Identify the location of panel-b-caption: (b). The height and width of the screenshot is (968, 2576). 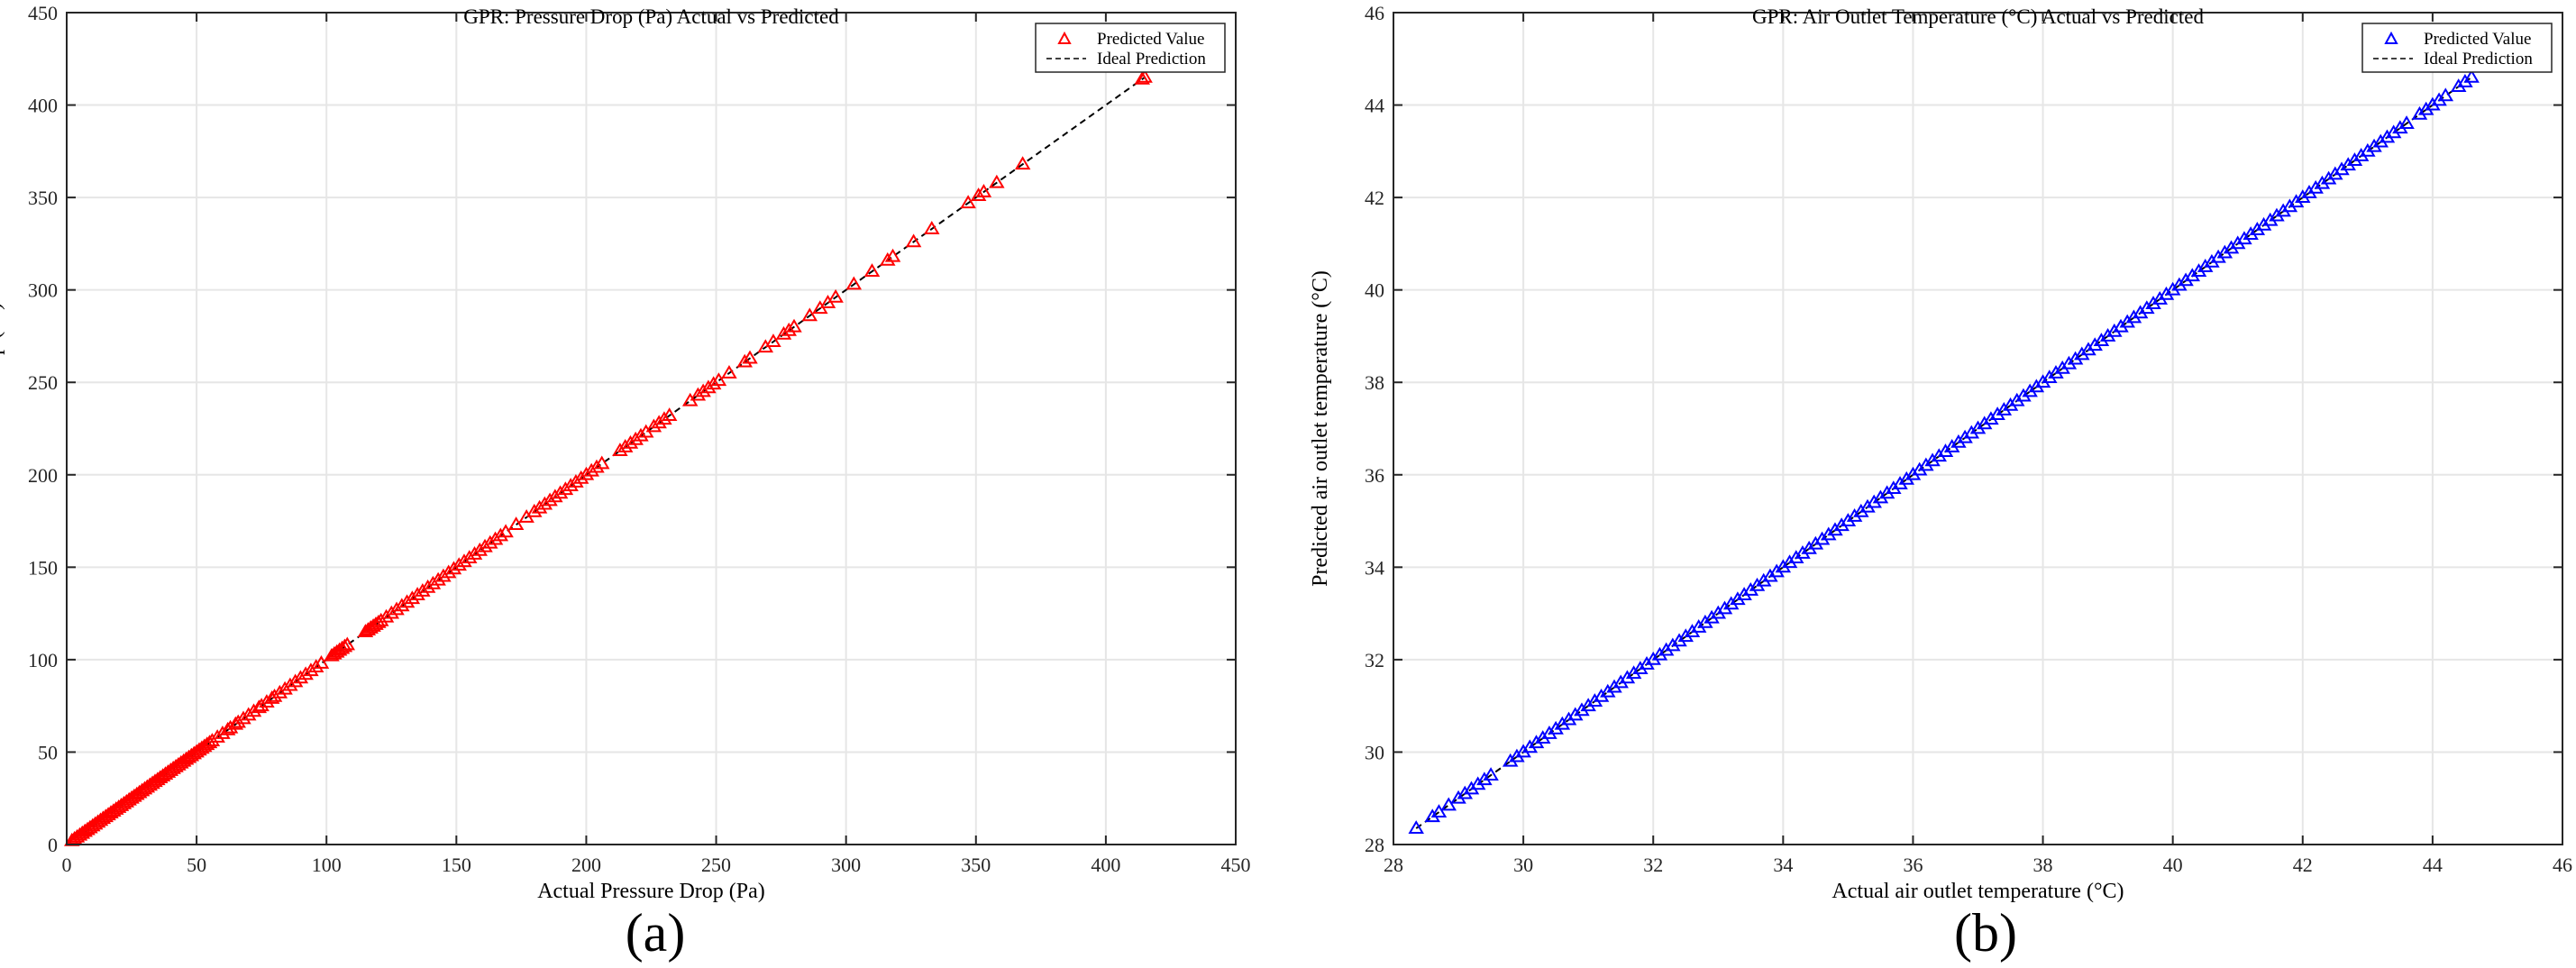
(1985, 933).